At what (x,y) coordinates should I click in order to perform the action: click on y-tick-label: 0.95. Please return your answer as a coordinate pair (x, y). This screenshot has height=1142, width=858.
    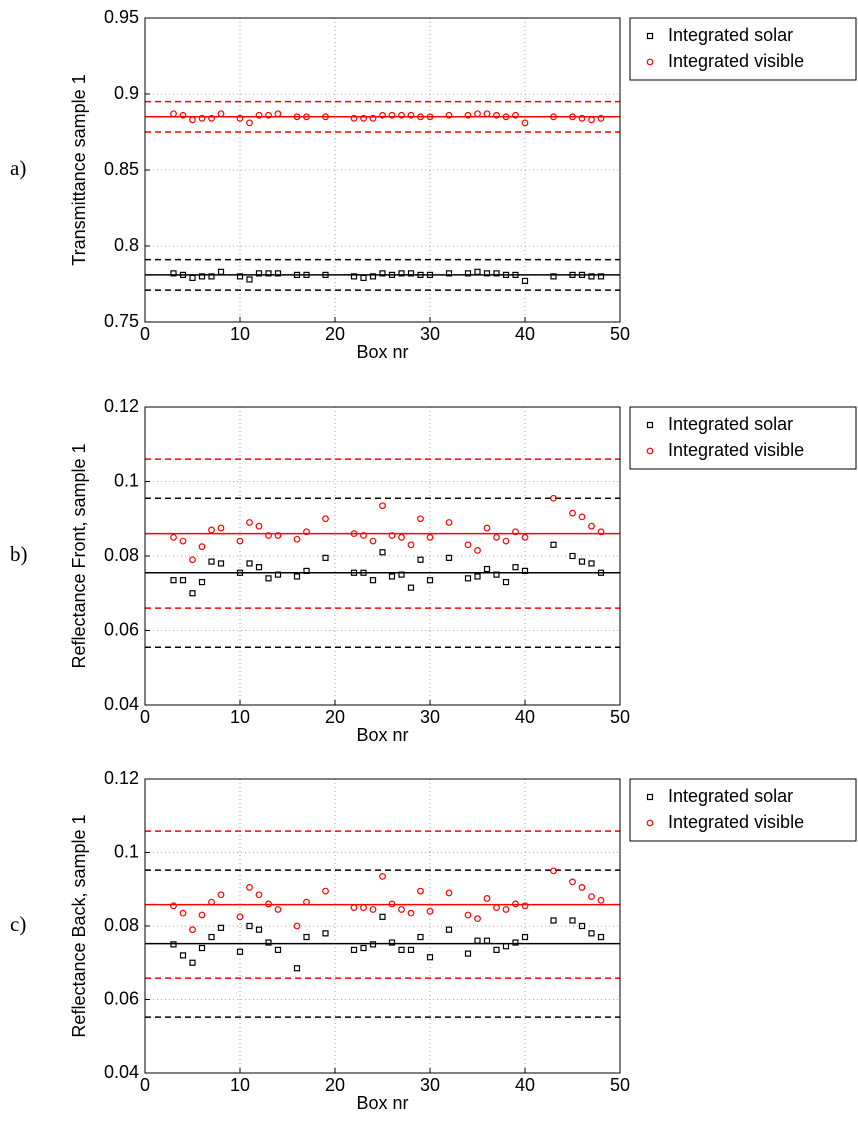
    Looking at the image, I should click on (121, 17).